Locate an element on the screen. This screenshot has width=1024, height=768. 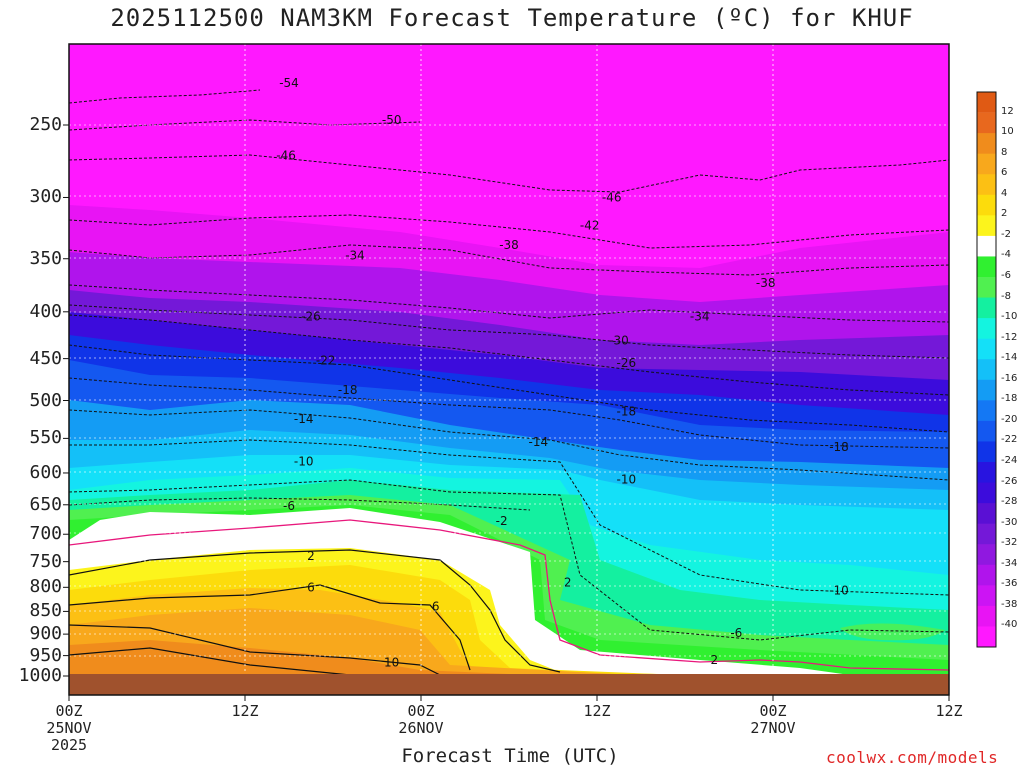
x-tick-label-line: 00Z is located at coordinates (69, 711).